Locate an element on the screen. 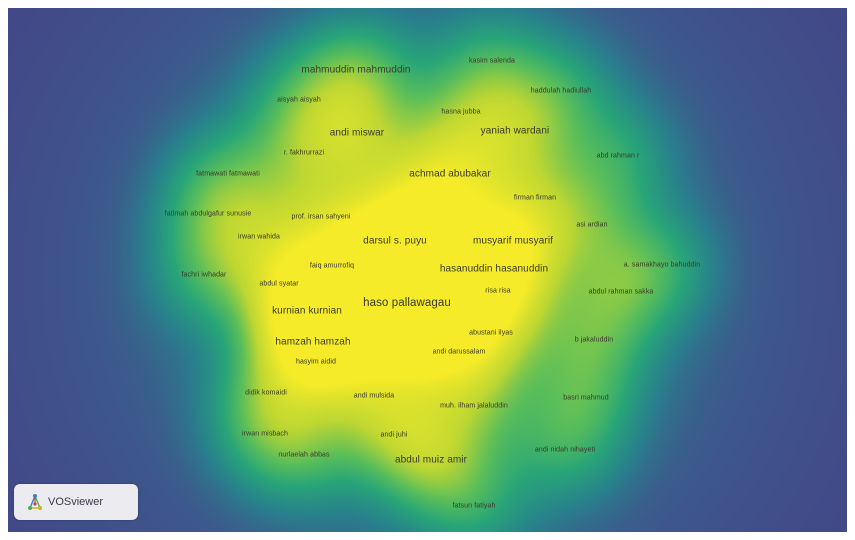 This screenshot has width=855, height=540. node-label: andi darussalam is located at coordinates (459, 352).